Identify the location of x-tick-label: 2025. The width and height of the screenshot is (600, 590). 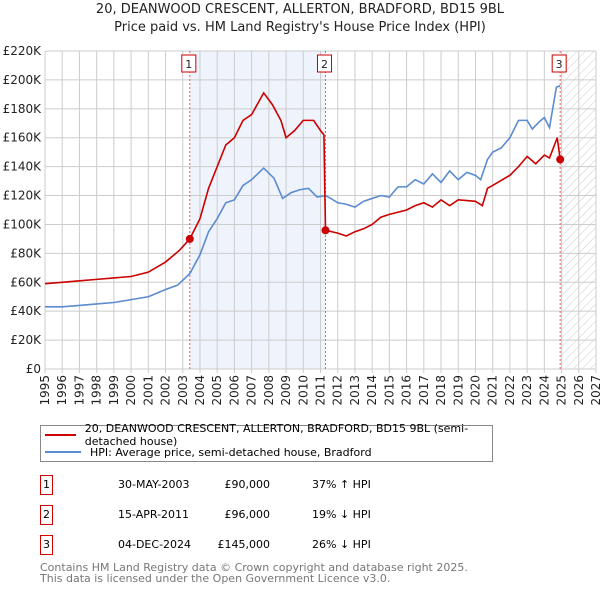
(562, 390).